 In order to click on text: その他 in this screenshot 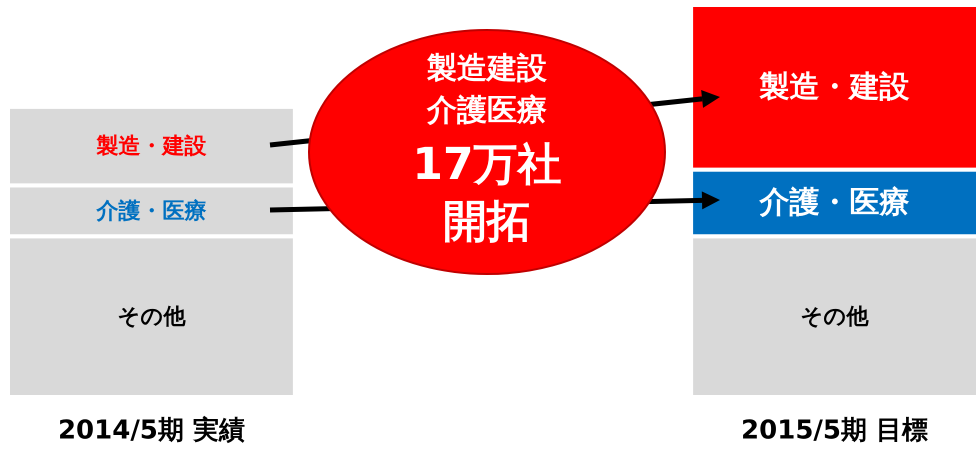, I will do `click(834, 317)`.